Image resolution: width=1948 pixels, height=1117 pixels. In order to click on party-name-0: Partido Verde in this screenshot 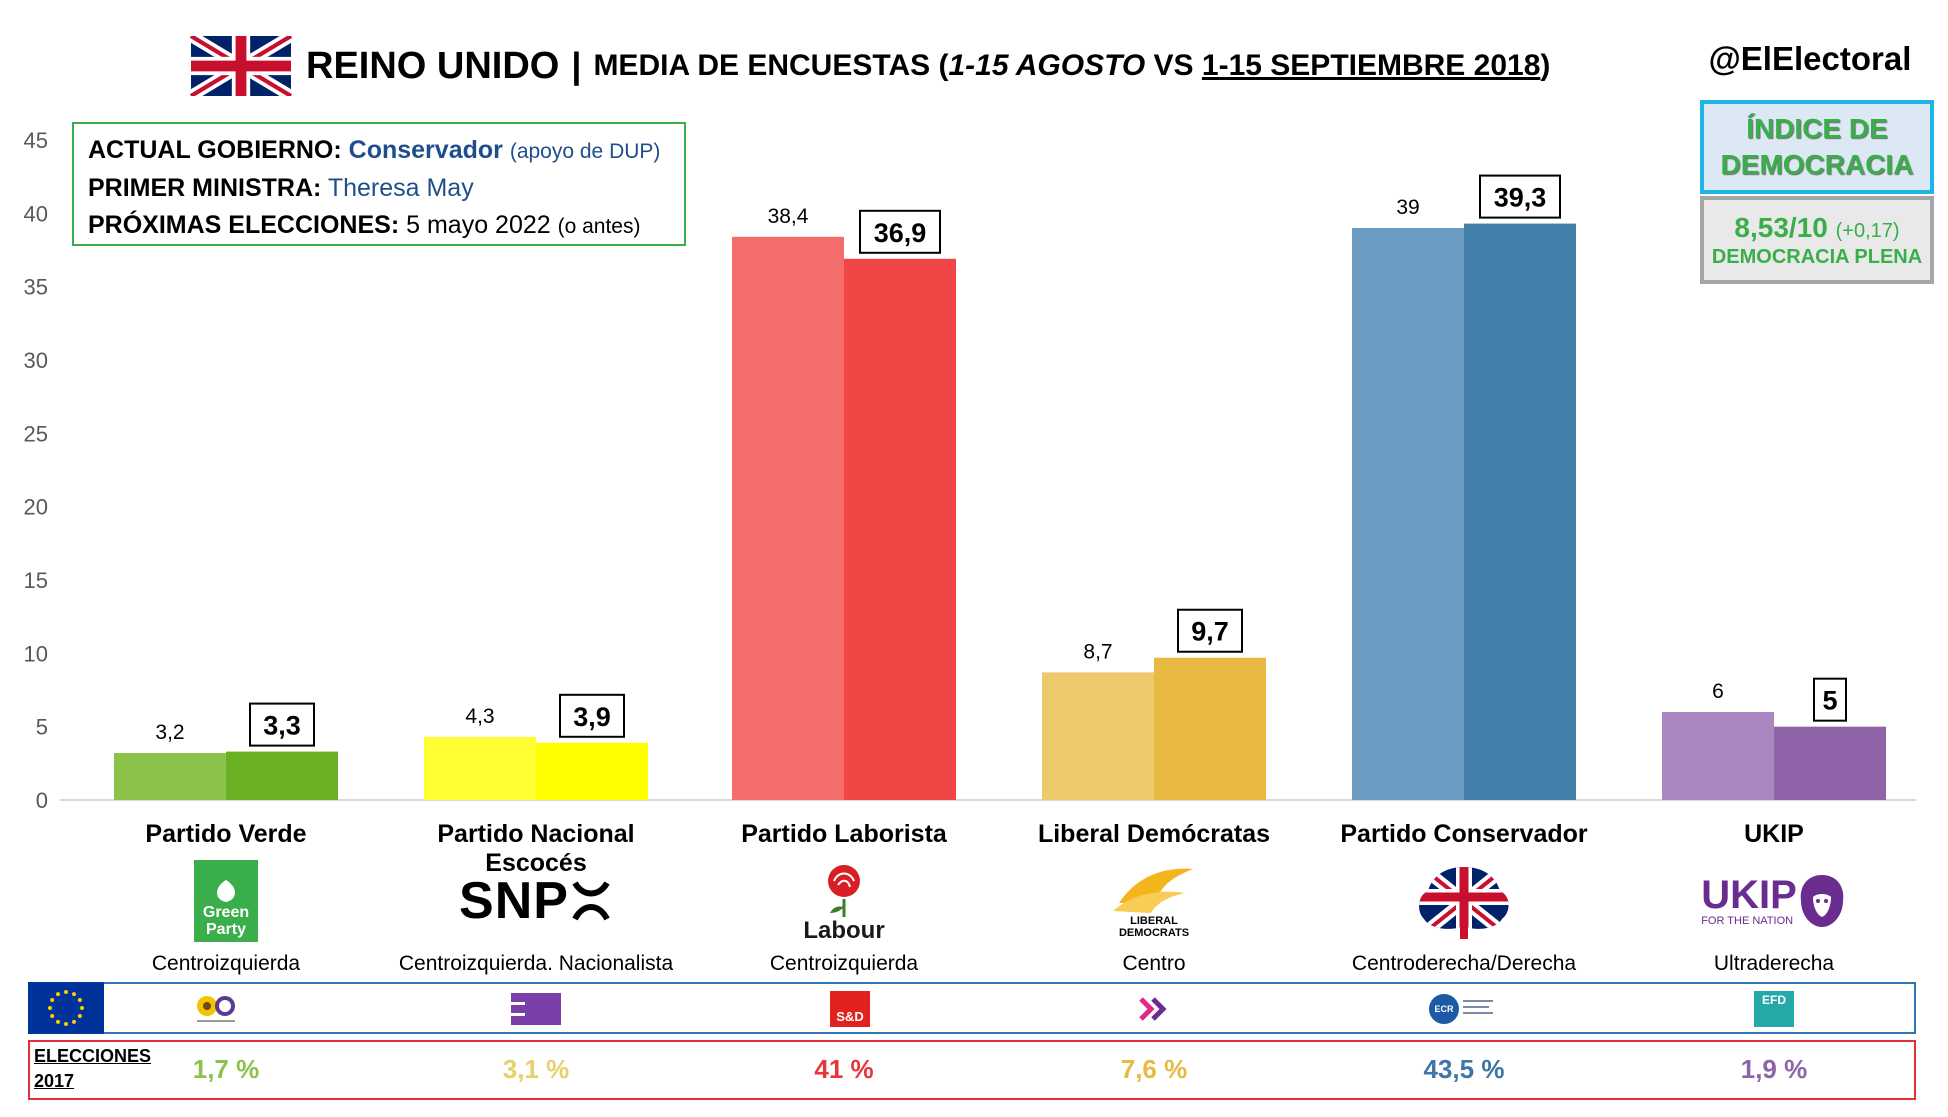, I will do `click(226, 834)`.